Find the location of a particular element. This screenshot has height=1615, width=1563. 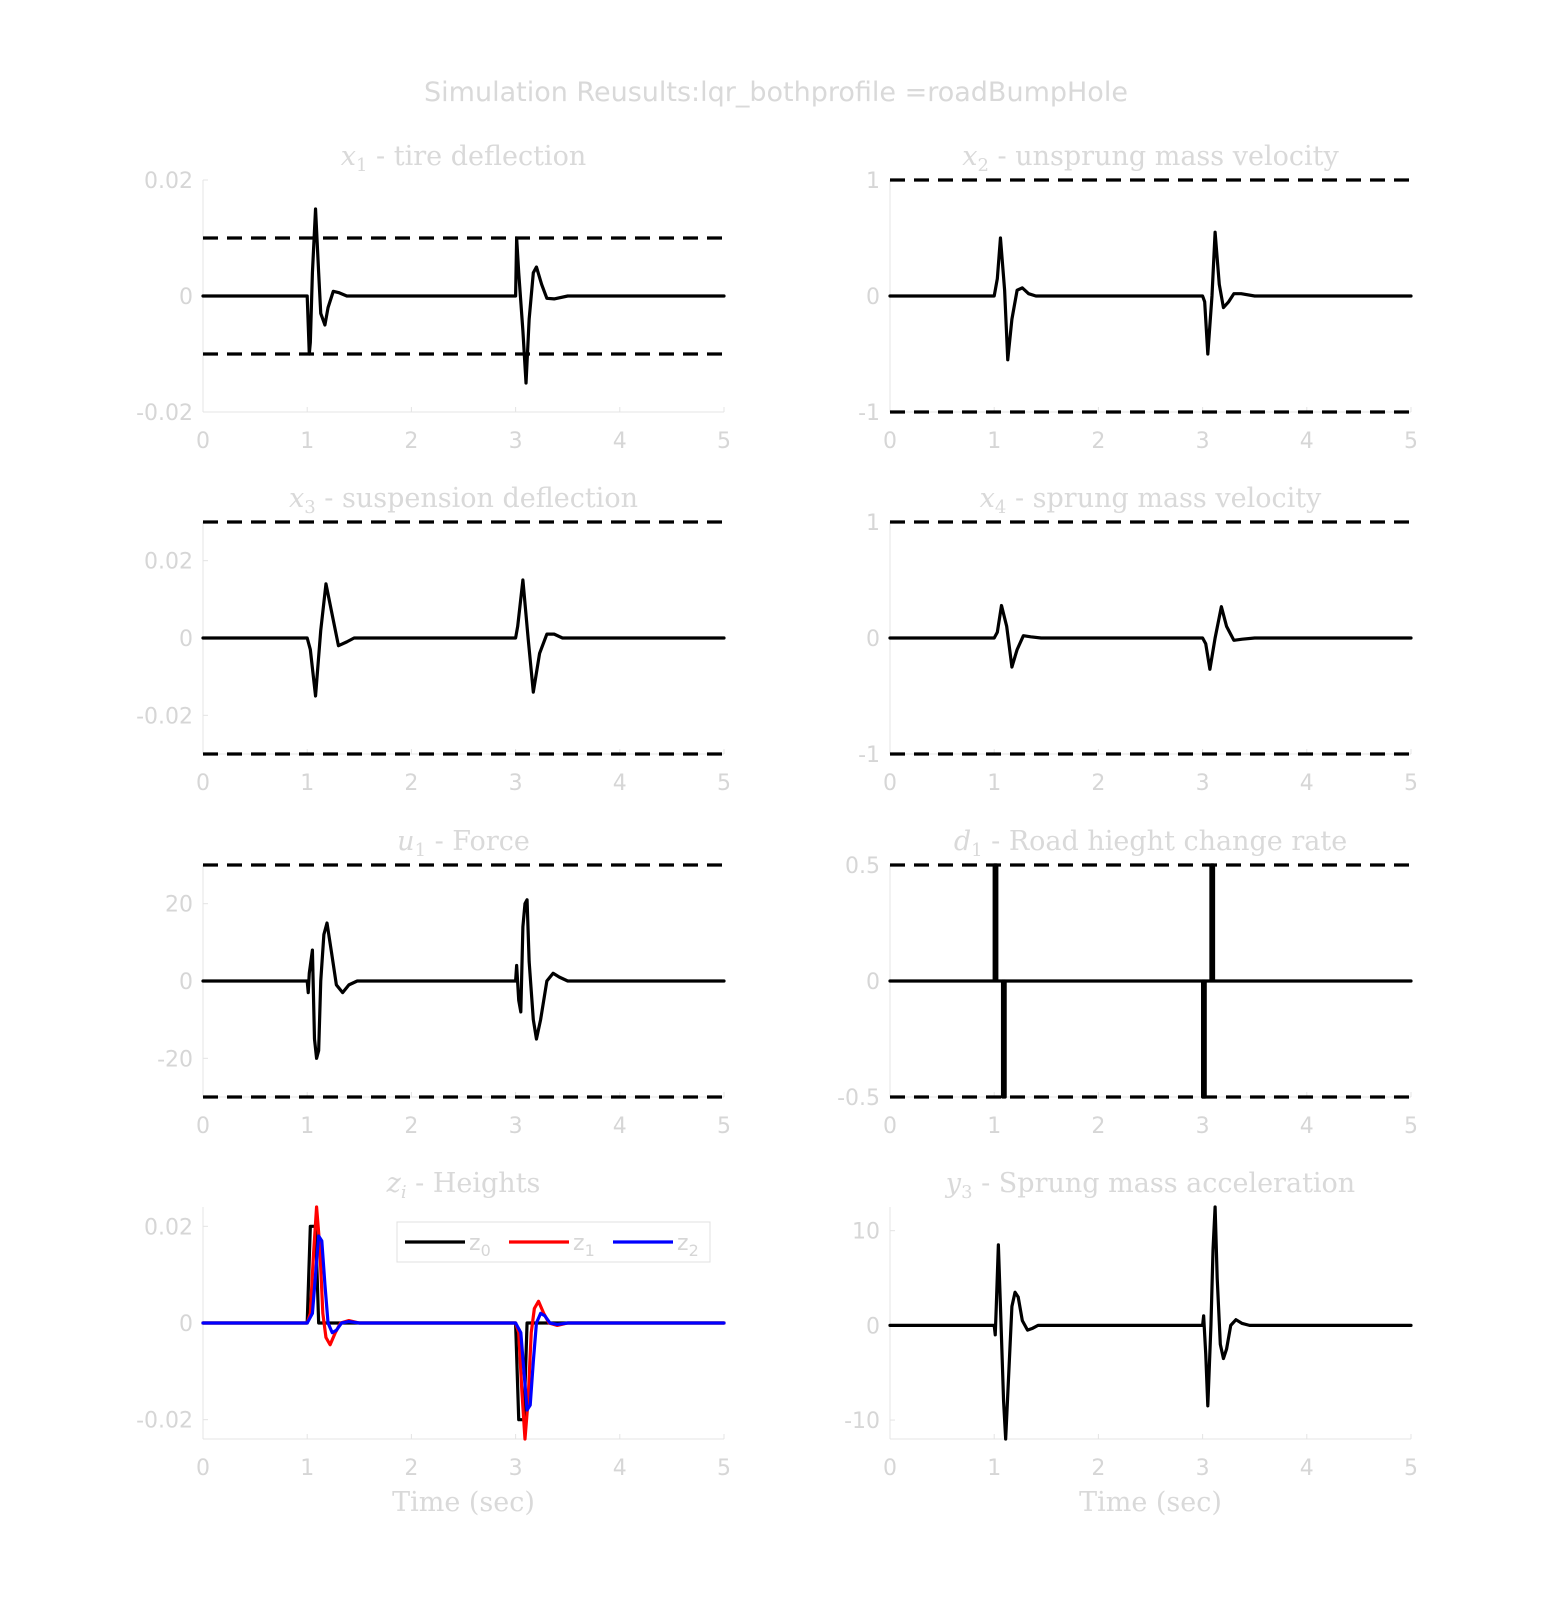

title-text: - Road hieght change rate is located at coordinates (1165, 841).